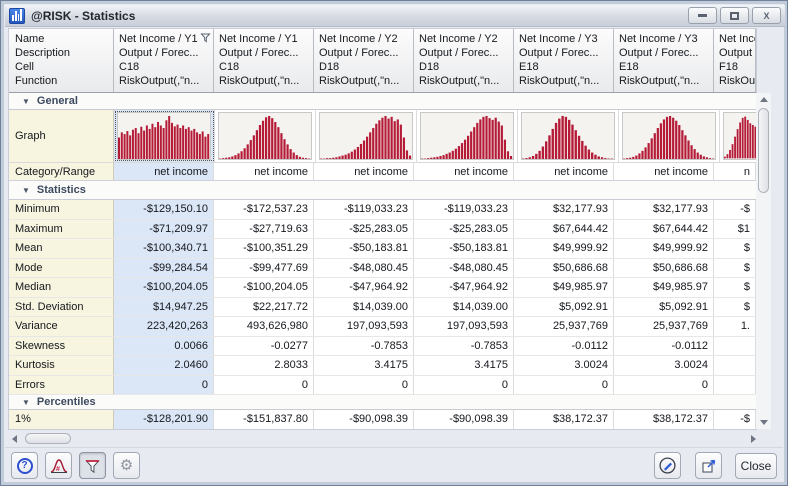 The height and width of the screenshot is (486, 788). I want to click on stat-cell: -$27,719.63, so click(264, 228).